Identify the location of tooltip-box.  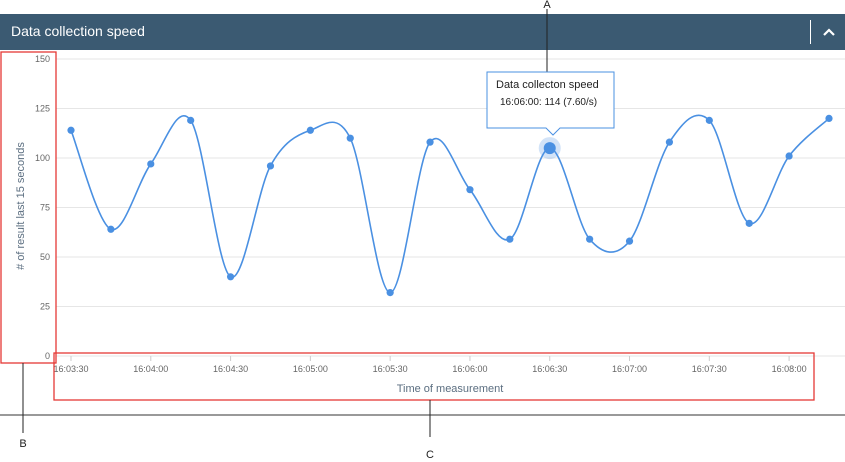
(550, 103).